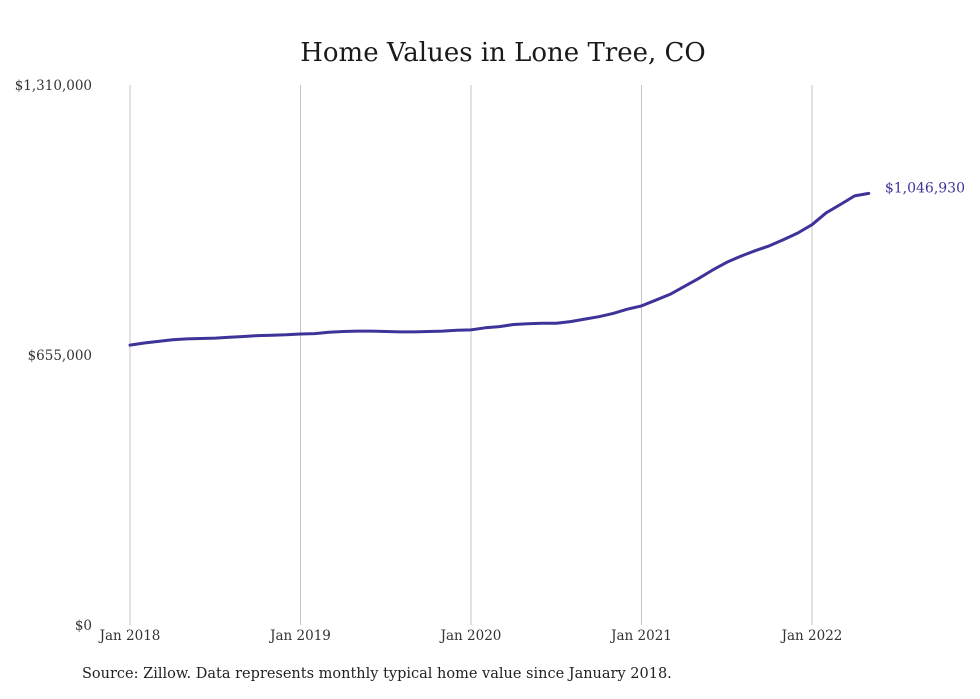  What do you see at coordinates (299, 636) in the screenshot?
I see `x-tick-label: Jan 2019` at bounding box center [299, 636].